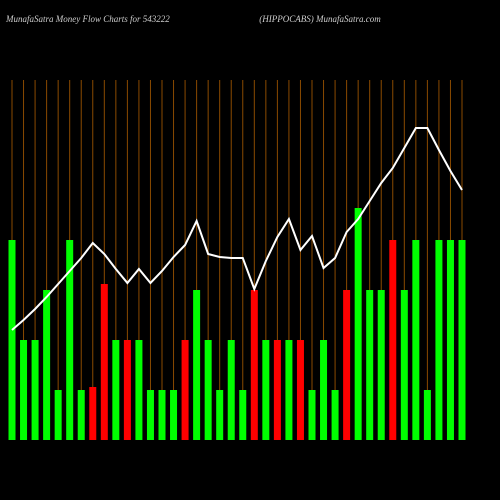  I want to click on chart-title: MunafaSatra Money Flow Charts for 543222, so click(87, 19).